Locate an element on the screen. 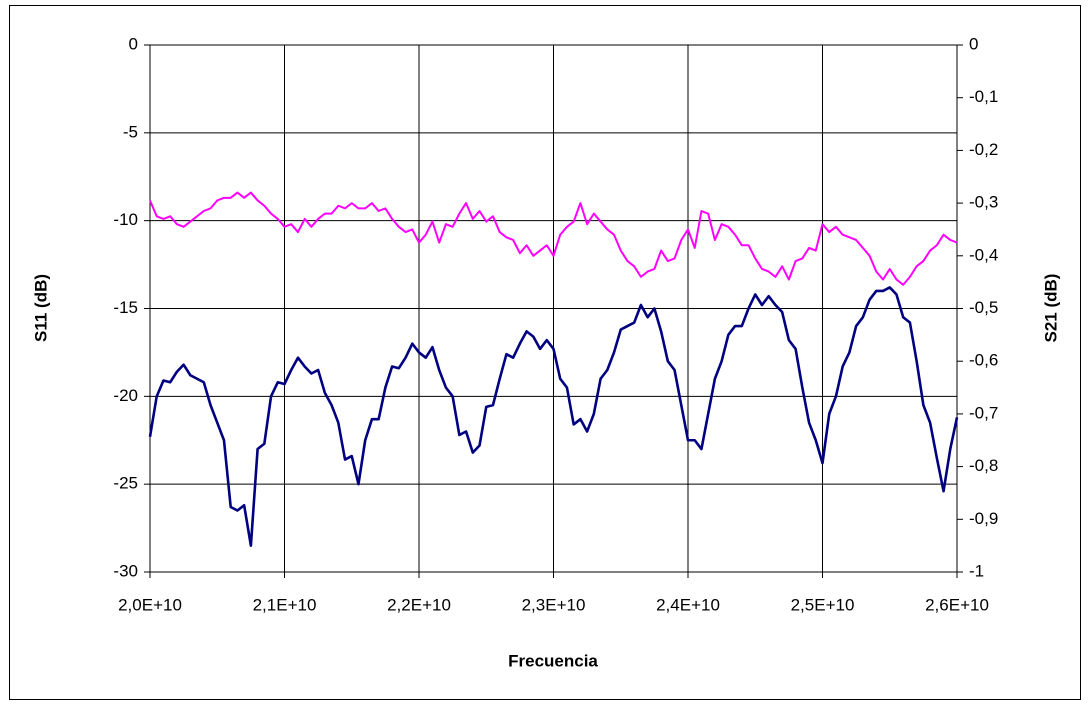 The width and height of the screenshot is (1091, 707). y2-tick-label: -0,3 is located at coordinates (983, 202).